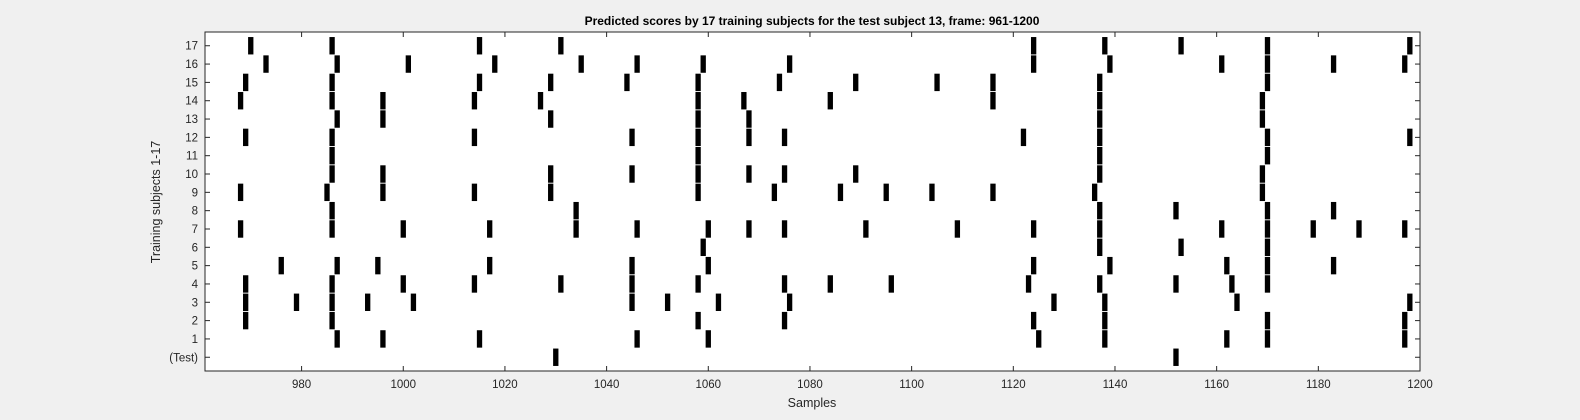 This screenshot has height=420, width=1580. What do you see at coordinates (301, 385) in the screenshot?
I see `x-tick-label: 980` at bounding box center [301, 385].